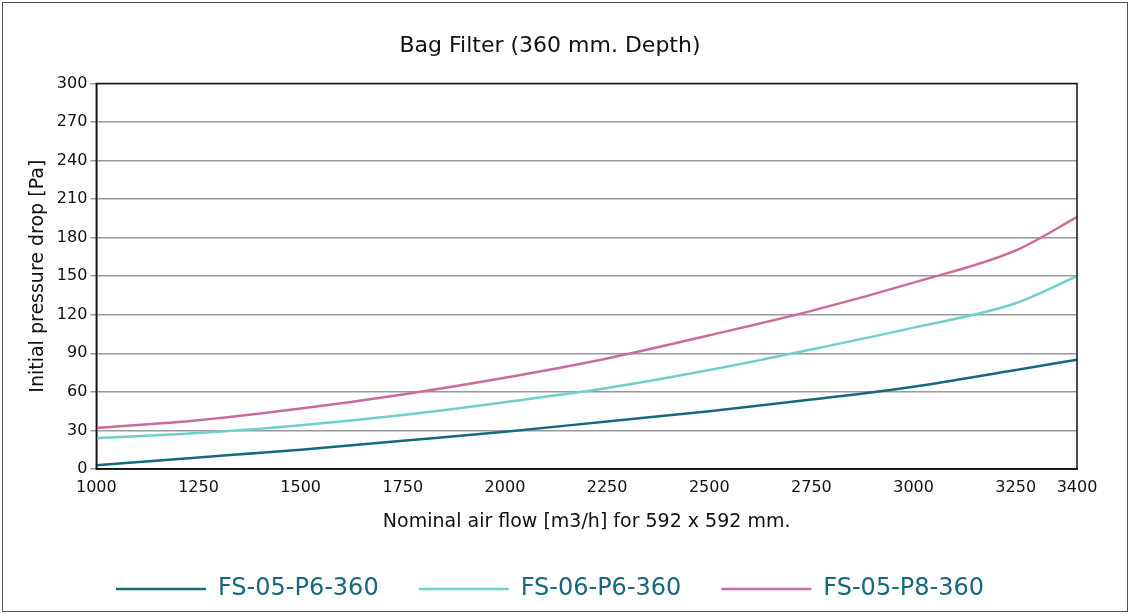 The height and width of the screenshot is (614, 1132). I want to click on y-tick-label: 30, so click(77, 429).